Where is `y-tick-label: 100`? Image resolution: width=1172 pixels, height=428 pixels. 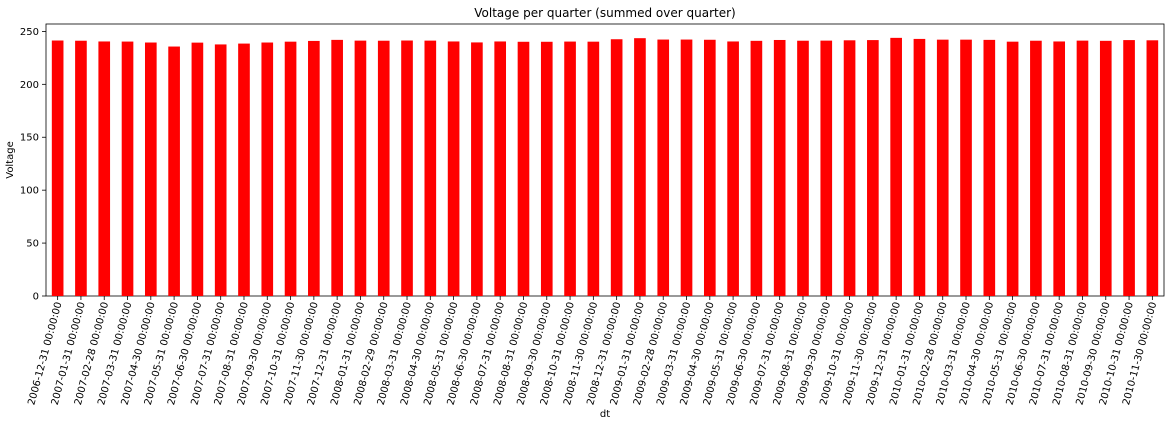
y-tick-label: 100 is located at coordinates (29, 191).